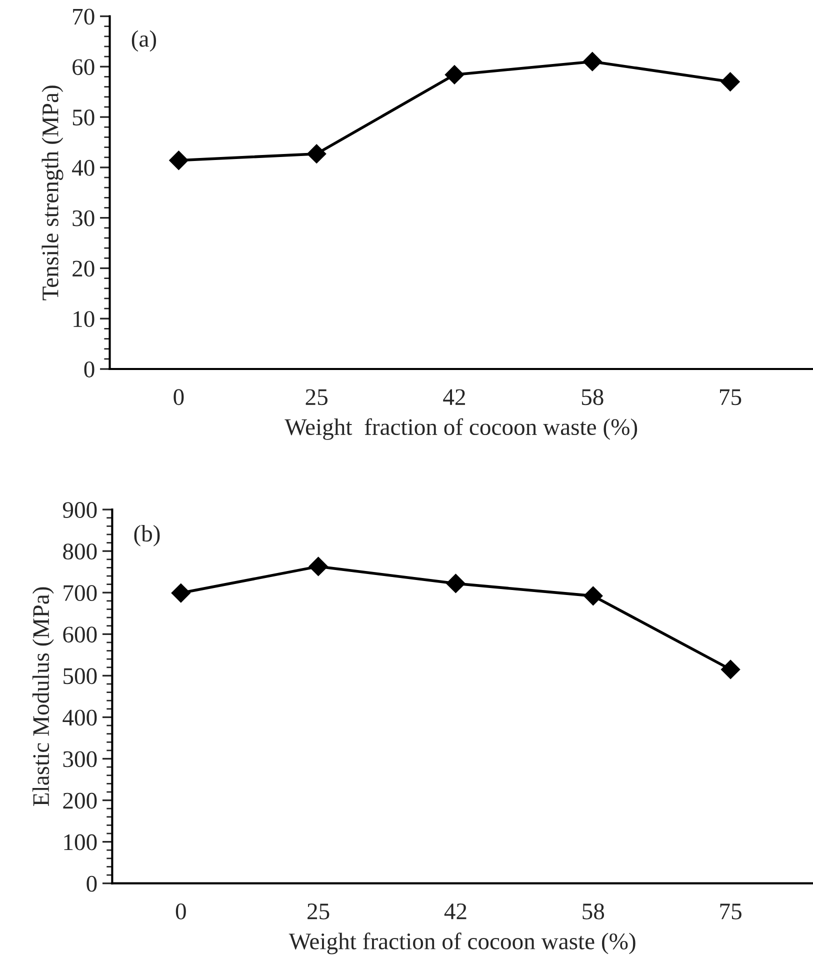 The height and width of the screenshot is (956, 813). What do you see at coordinates (80, 634) in the screenshot?
I see `y-tick-label: 600` at bounding box center [80, 634].